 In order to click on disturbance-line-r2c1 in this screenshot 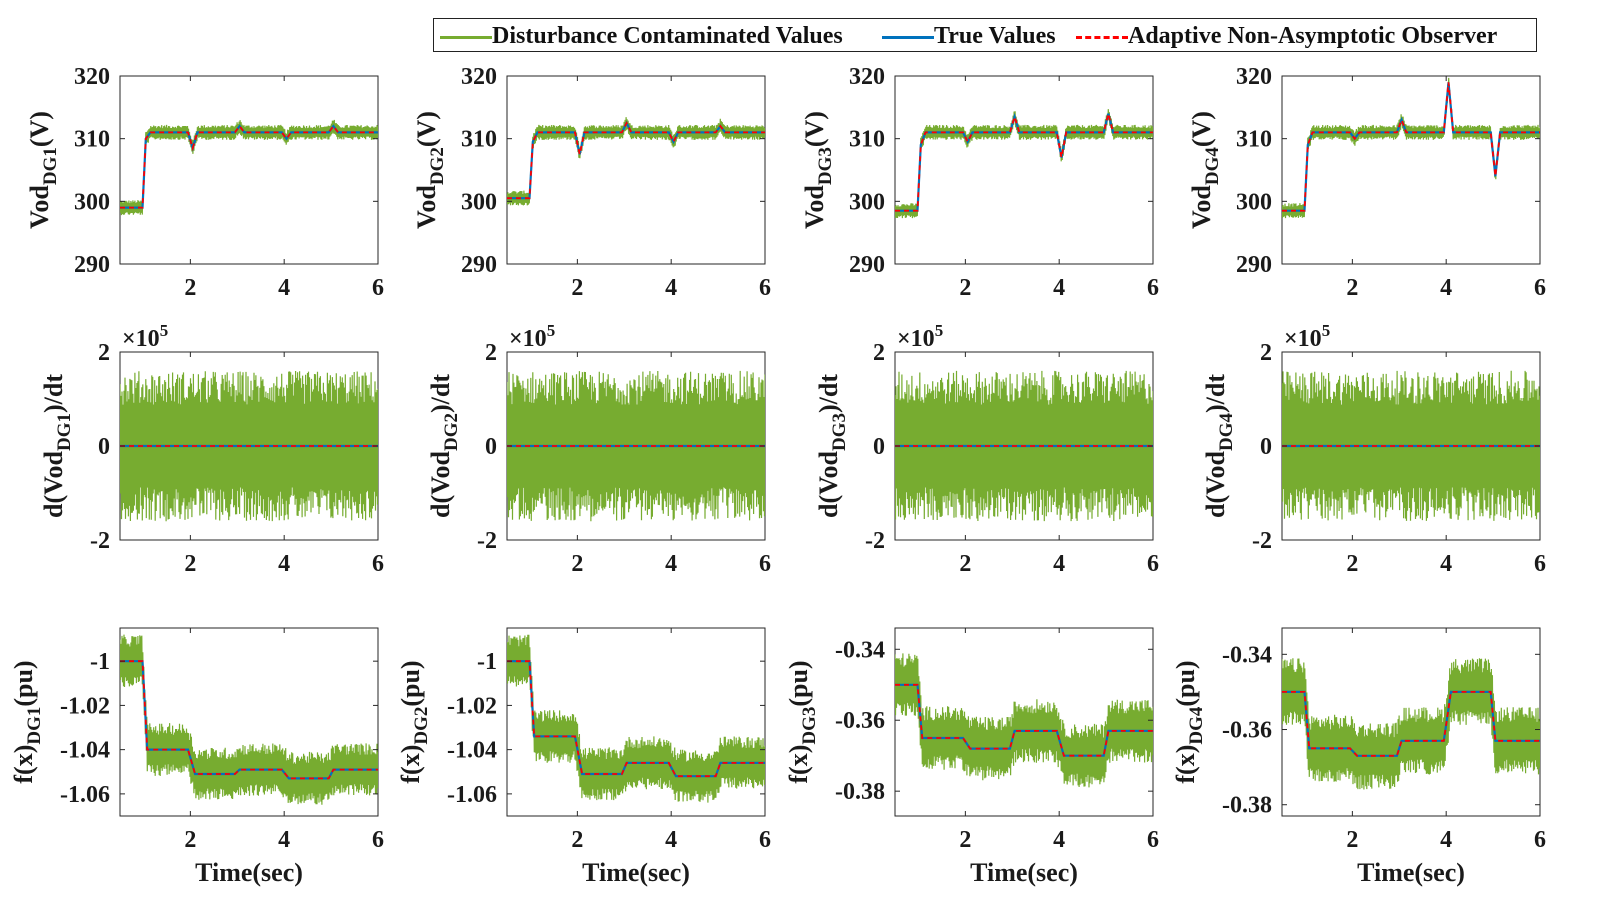, I will do `click(249, 446)`.